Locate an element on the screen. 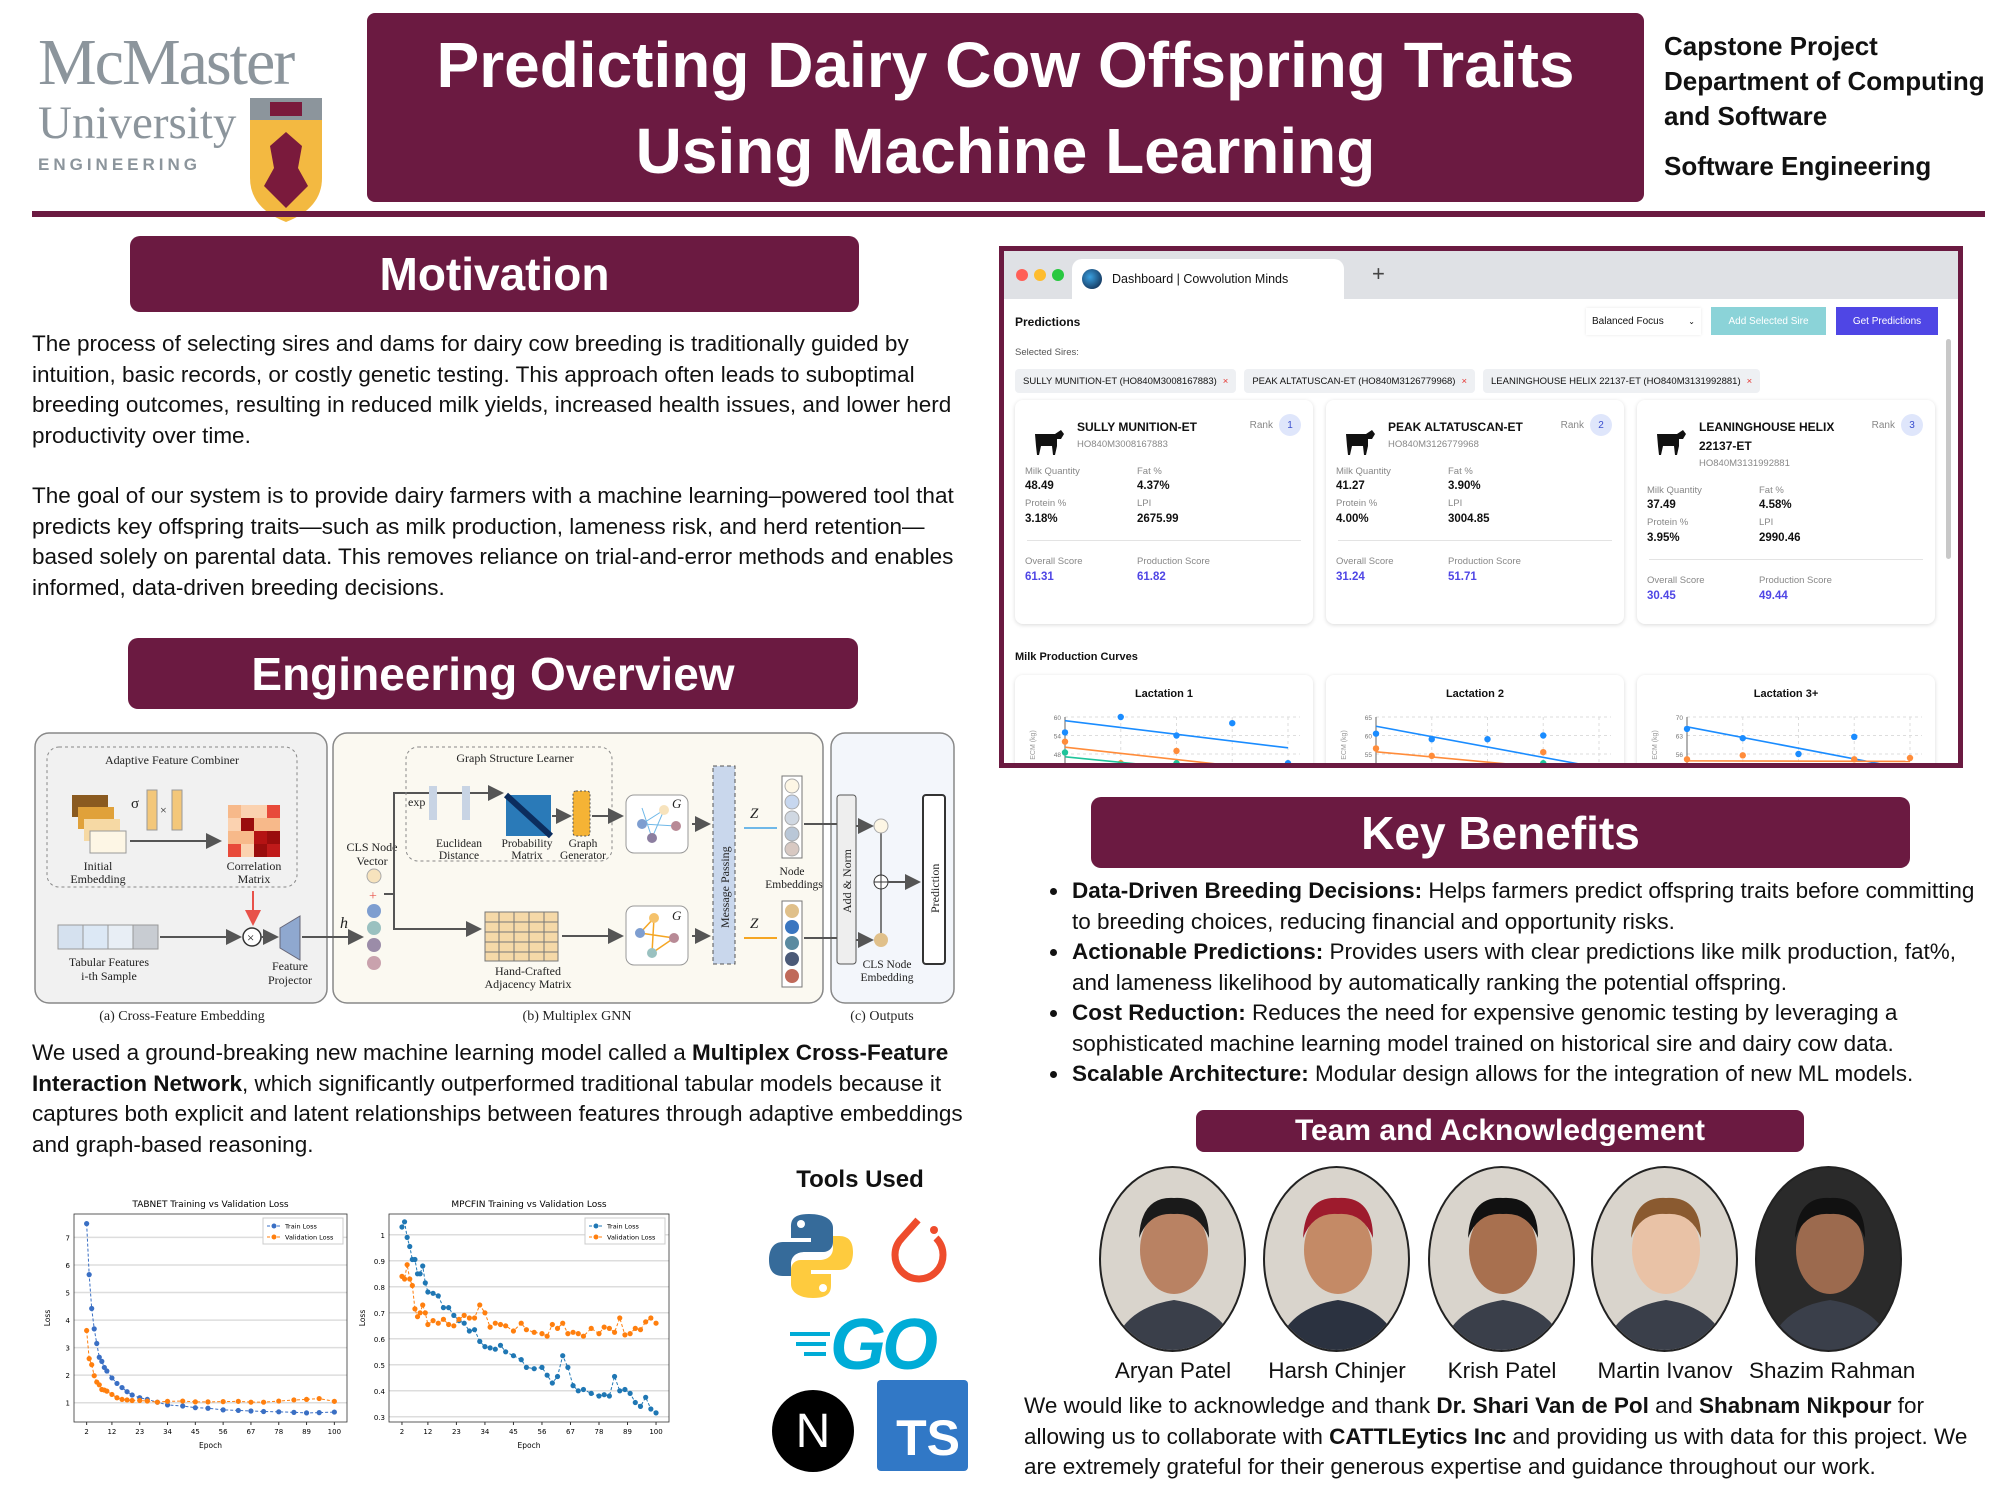 The height and width of the screenshot is (1499, 2000). engineering-heading: Engineering Overview is located at coordinates (493, 673).